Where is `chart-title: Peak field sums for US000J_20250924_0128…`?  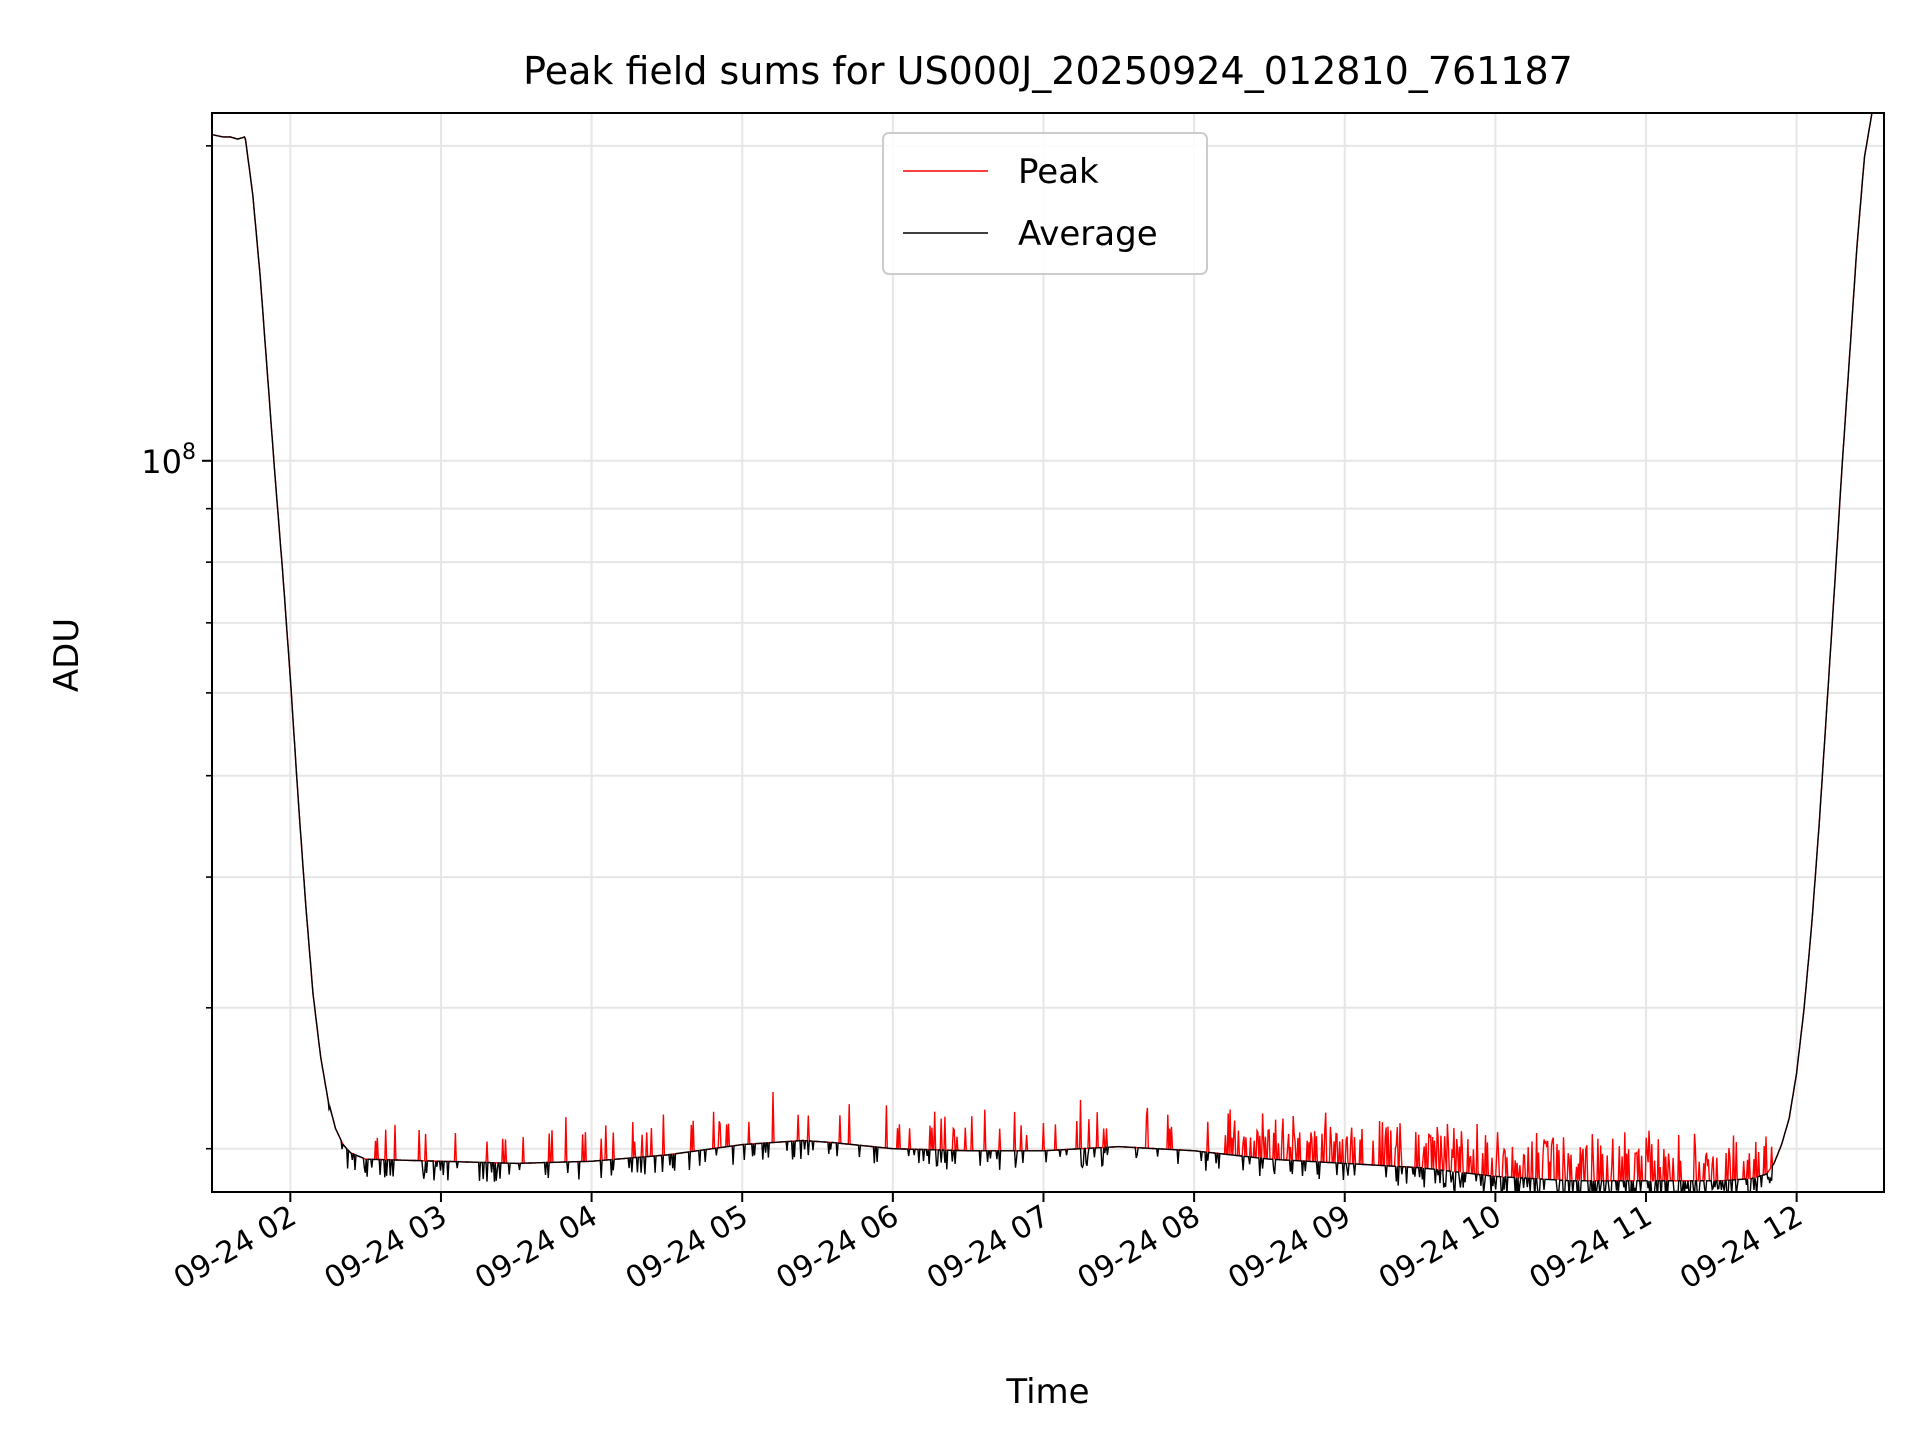
chart-title: Peak field sums for US000J_20250924_0128… is located at coordinates (1048, 71).